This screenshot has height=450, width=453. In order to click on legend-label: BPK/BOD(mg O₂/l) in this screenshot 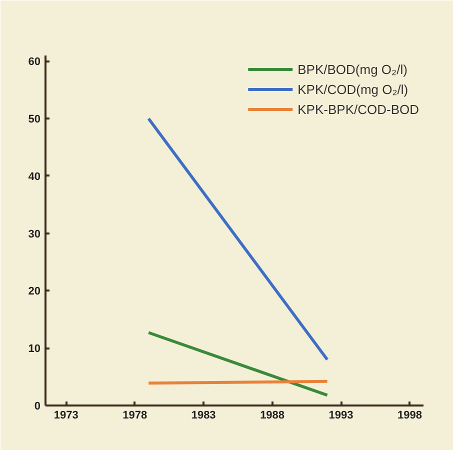, I will do `click(353, 69)`.